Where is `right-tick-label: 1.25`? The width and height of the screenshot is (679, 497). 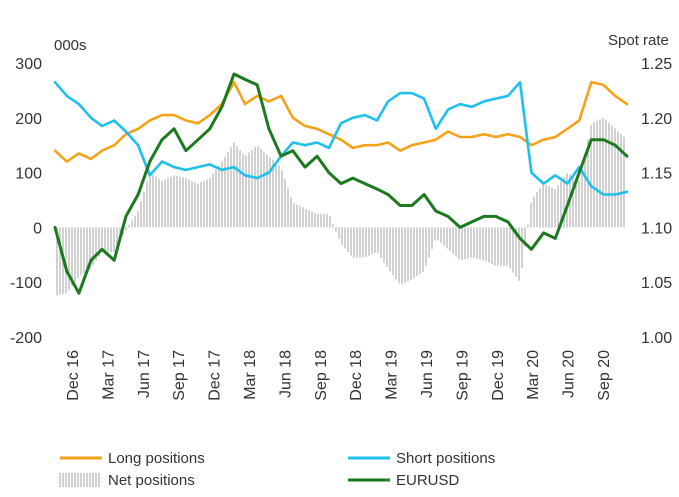
right-tick-label: 1.25 is located at coordinates (656, 64).